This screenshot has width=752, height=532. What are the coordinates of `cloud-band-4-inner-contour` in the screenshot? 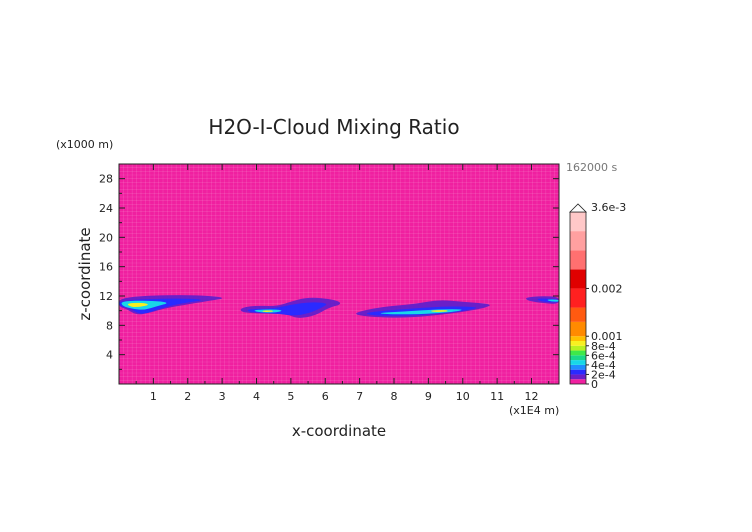 It's located at (553, 300).